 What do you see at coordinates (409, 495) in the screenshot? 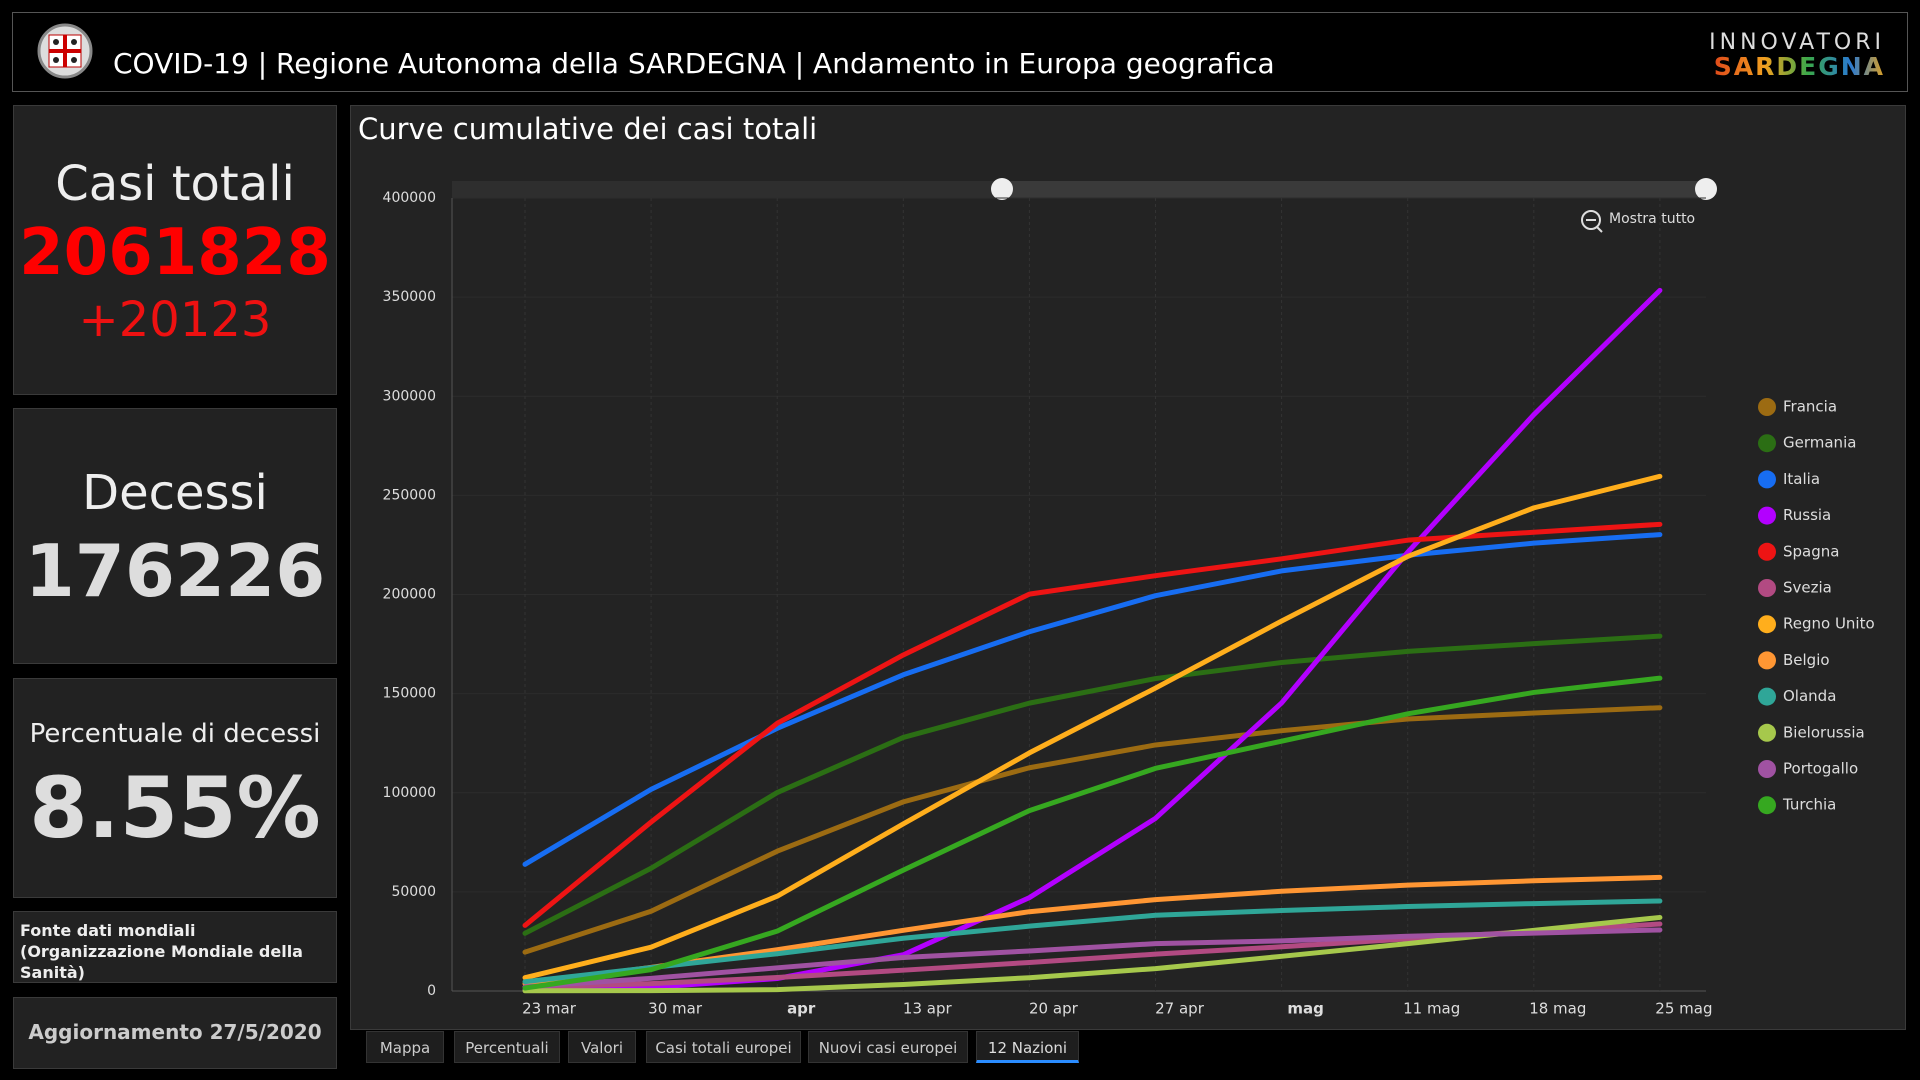
I see `y-tick-label: 250000` at bounding box center [409, 495].